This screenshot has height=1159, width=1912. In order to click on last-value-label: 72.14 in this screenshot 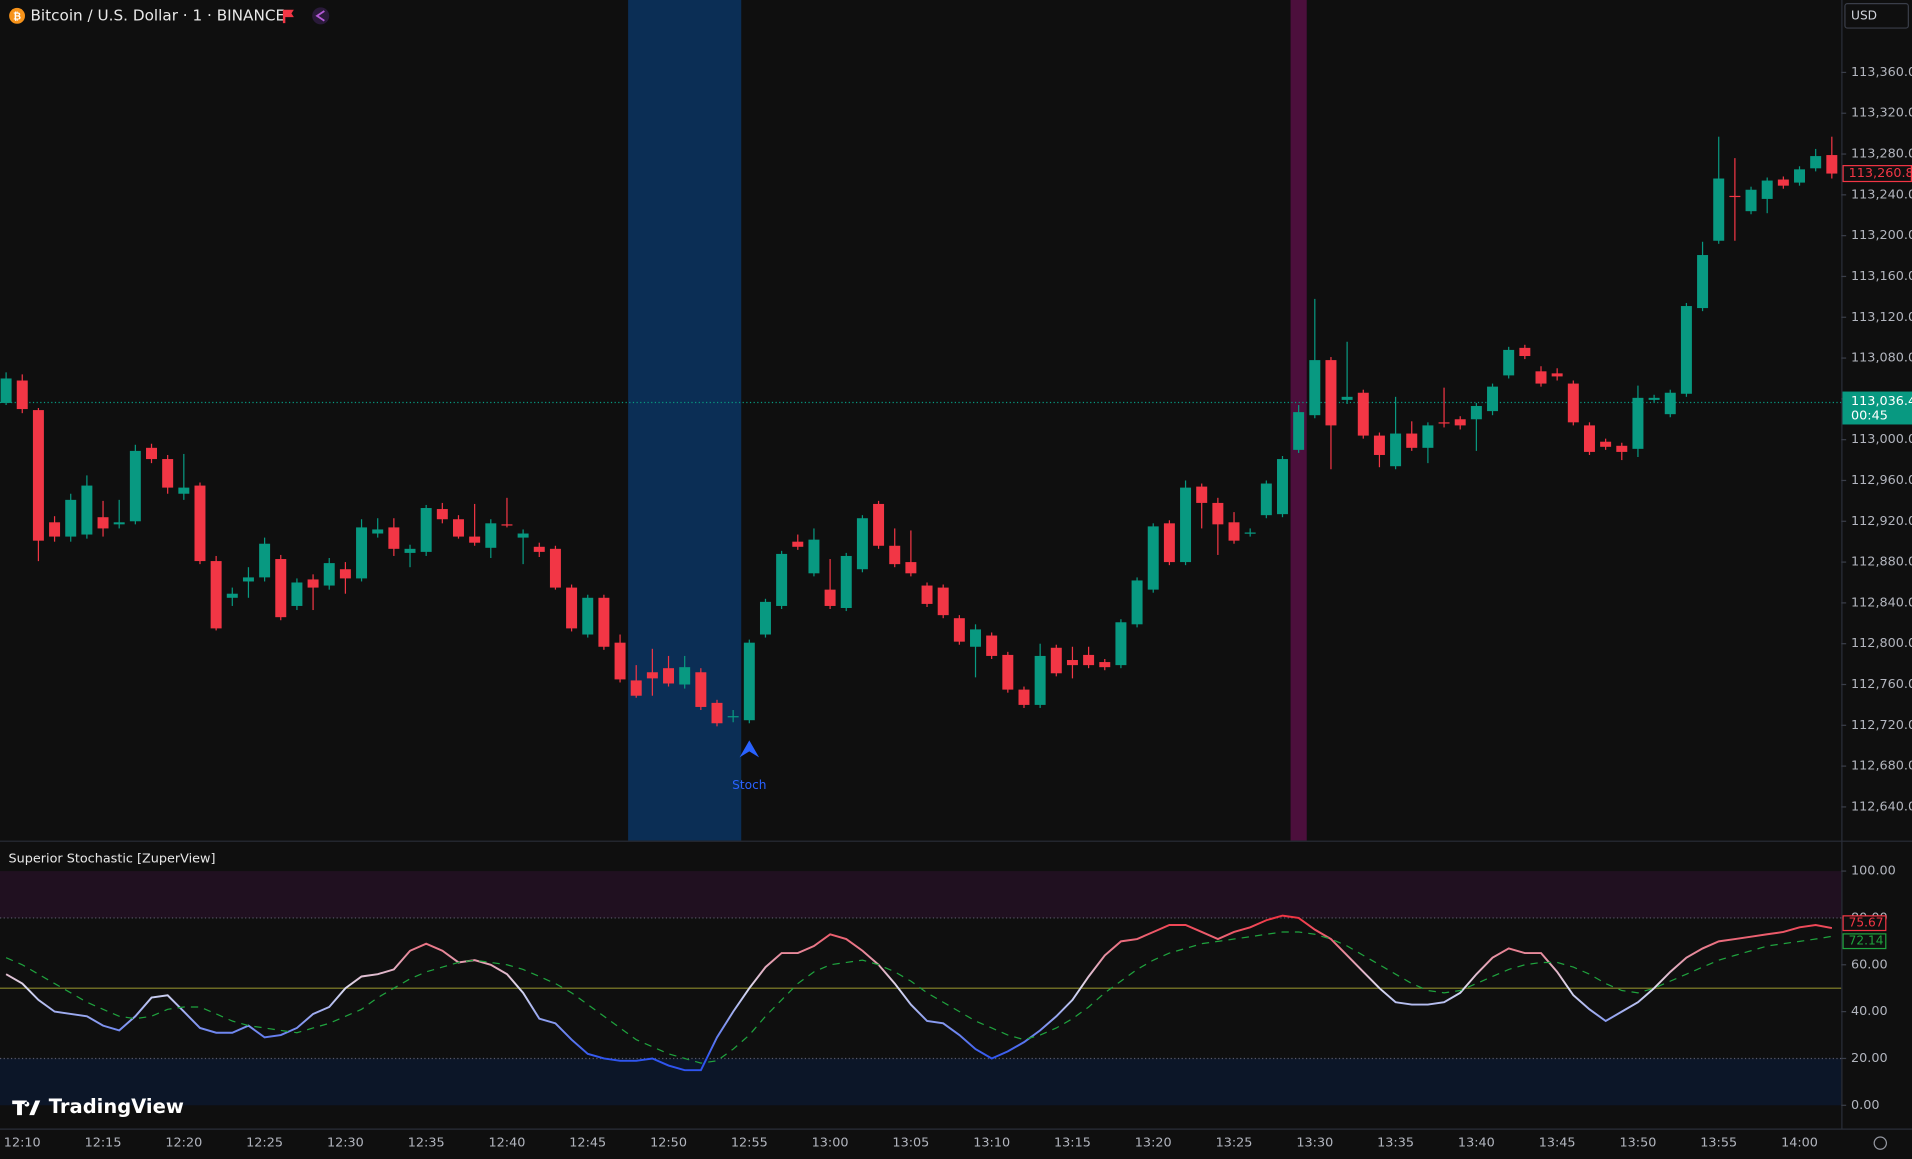, I will do `click(1866, 941)`.